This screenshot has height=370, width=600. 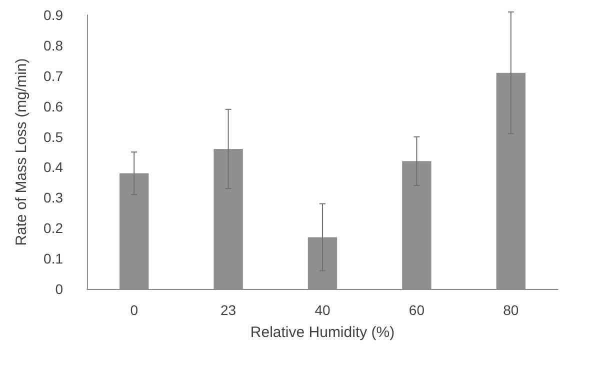 What do you see at coordinates (21, 152) in the screenshot?
I see `y-axis-title: Rate of Mass Loss (mg/min)` at bounding box center [21, 152].